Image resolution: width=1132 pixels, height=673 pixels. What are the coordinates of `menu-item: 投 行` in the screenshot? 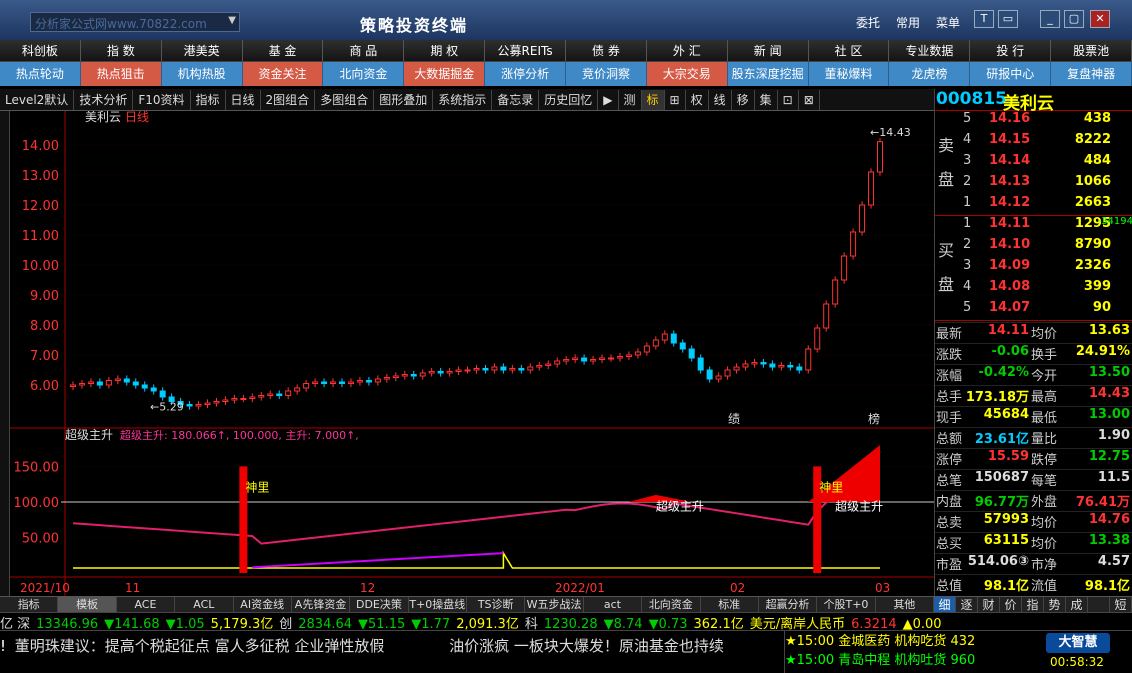 It's located at (1011, 50).